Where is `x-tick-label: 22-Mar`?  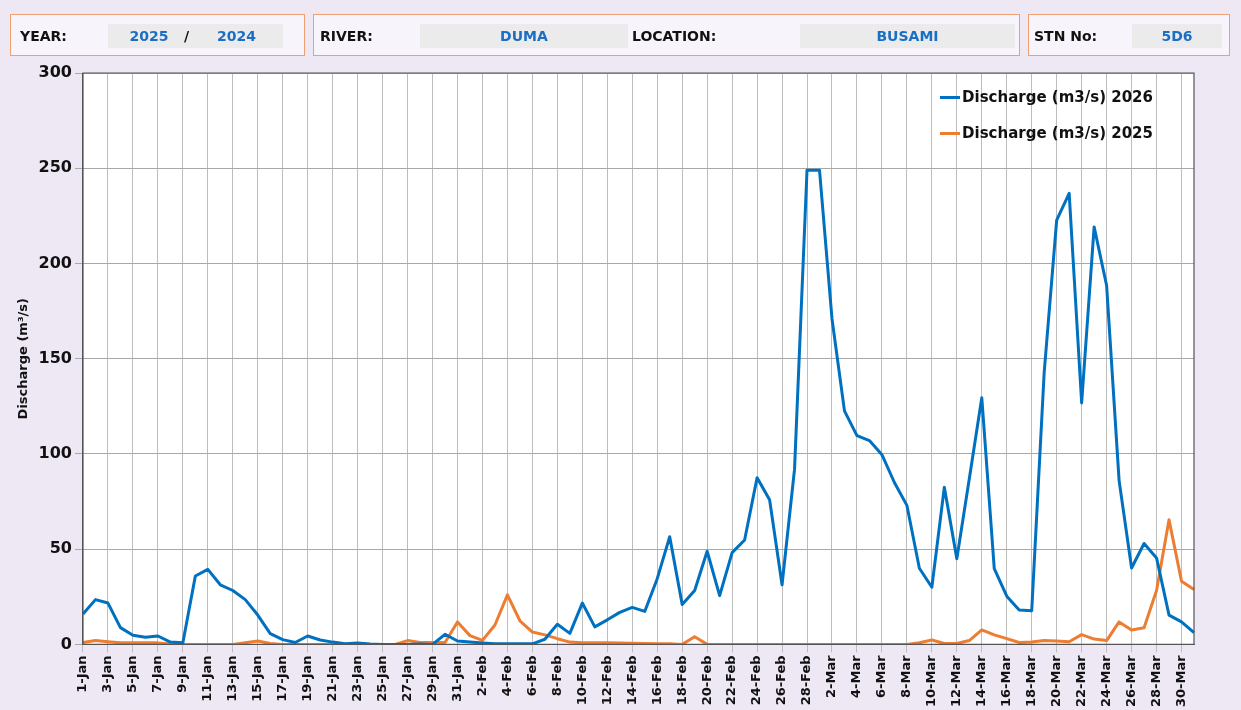
x-tick-label: 22-Mar is located at coordinates (1081, 680).